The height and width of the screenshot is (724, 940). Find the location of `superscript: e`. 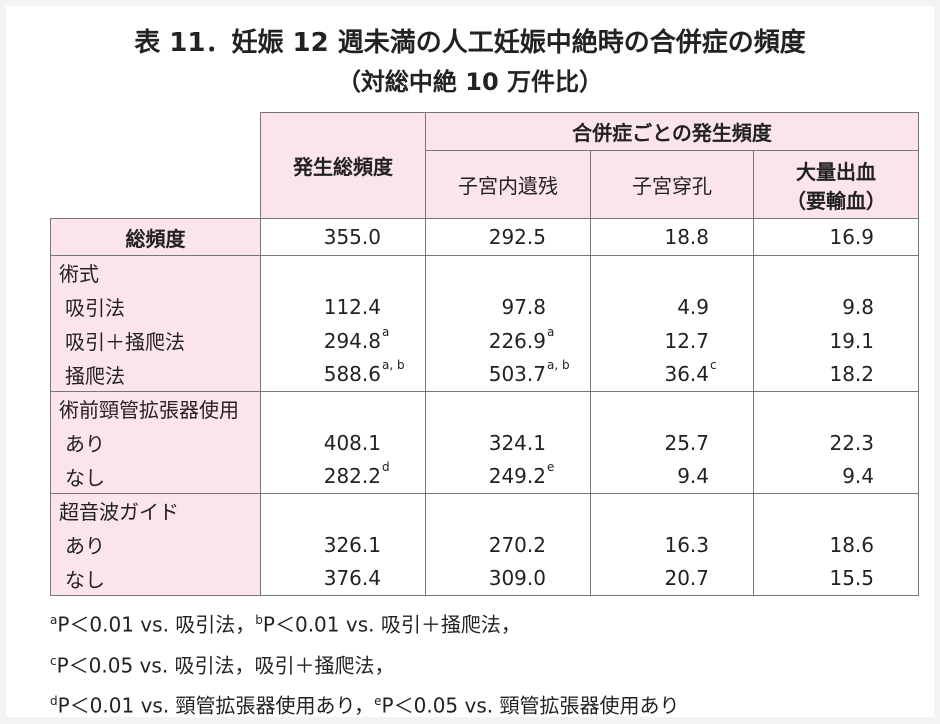

superscript: e is located at coordinates (551, 467).